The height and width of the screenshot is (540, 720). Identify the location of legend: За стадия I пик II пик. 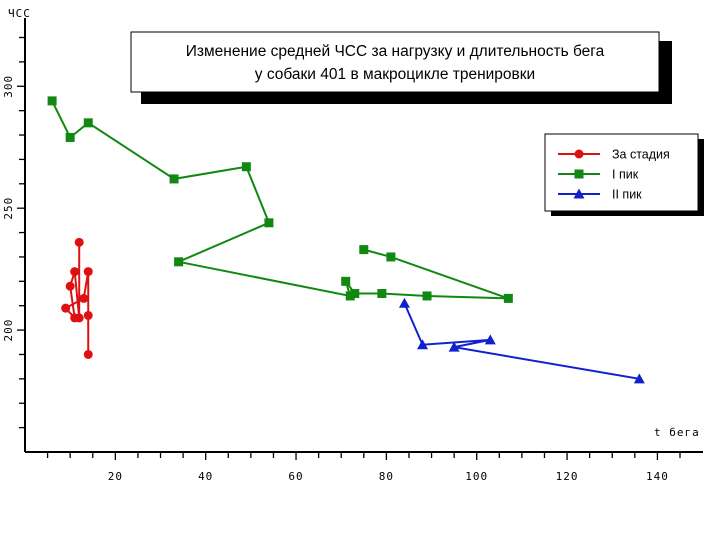
(624, 174).